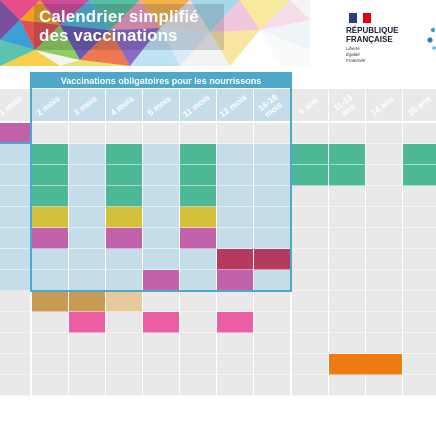 This screenshot has height=436, width=436. Describe the element at coordinates (161, 80) in the screenshot. I see `mandatory-vaccinations-header-bar` at that location.